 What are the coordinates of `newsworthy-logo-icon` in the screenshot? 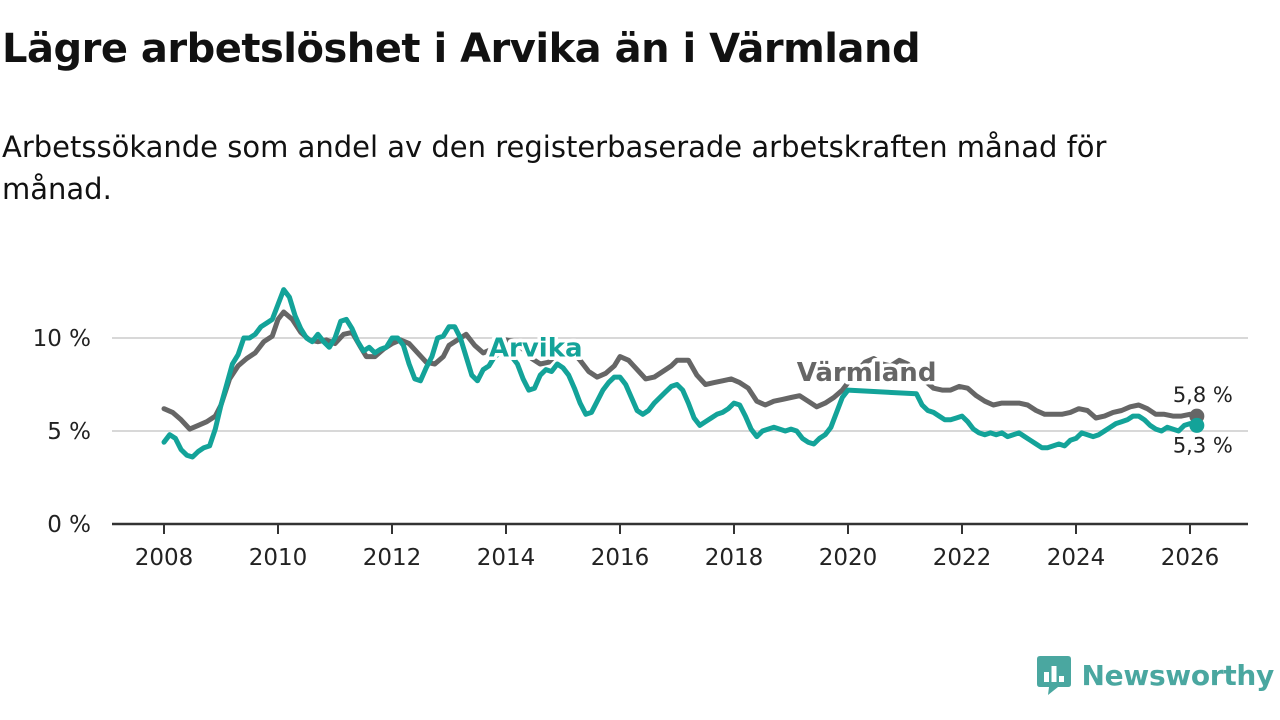 It's located at (1053, 675).